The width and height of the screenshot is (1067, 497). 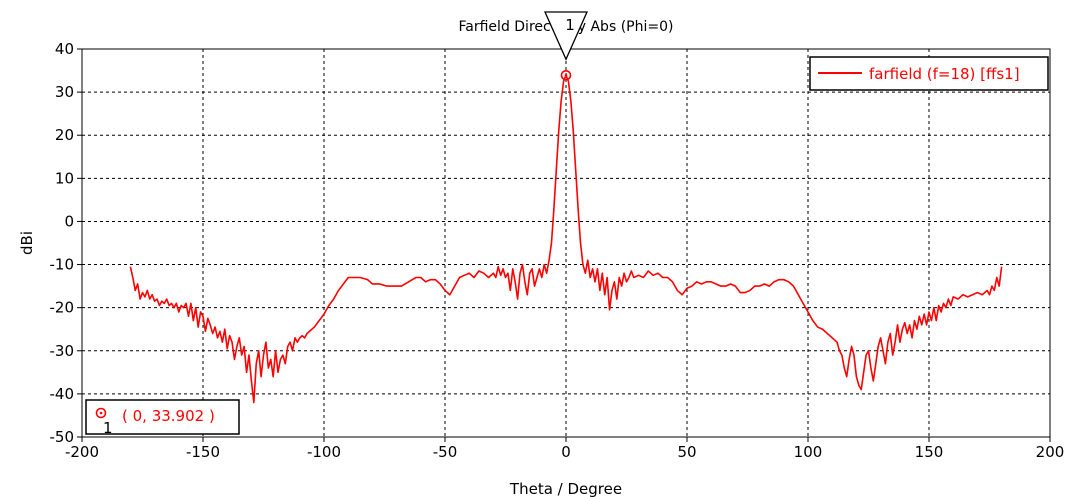 I want to click on marker-id-top: 1, so click(x=570, y=25).